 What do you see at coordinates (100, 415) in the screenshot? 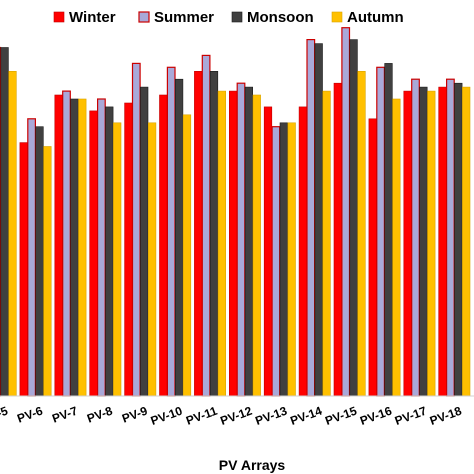
I see `x-tick-label: PV-8` at bounding box center [100, 415].